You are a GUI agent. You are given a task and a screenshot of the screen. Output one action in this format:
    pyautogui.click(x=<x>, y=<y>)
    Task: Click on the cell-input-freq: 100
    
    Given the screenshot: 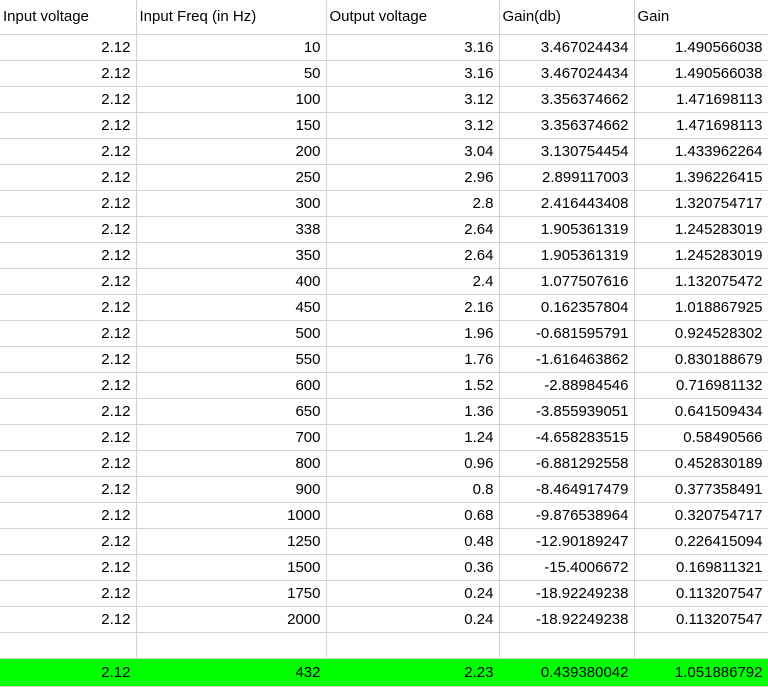 What is the action you would take?
    pyautogui.click(x=231, y=99)
    